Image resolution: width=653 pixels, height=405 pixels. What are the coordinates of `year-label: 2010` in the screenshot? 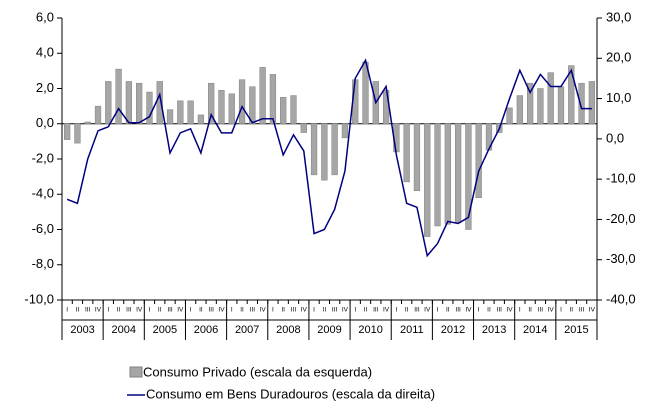 It's located at (370, 330).